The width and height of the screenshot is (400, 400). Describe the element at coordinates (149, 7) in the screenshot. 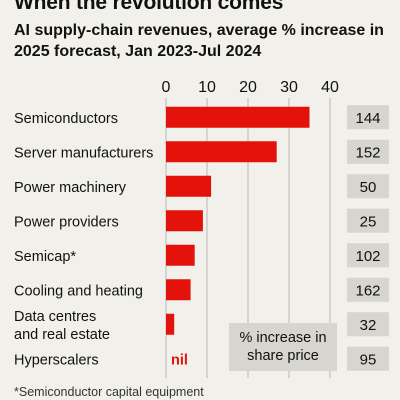

I see `chart-title: When the revolution comes` at that location.